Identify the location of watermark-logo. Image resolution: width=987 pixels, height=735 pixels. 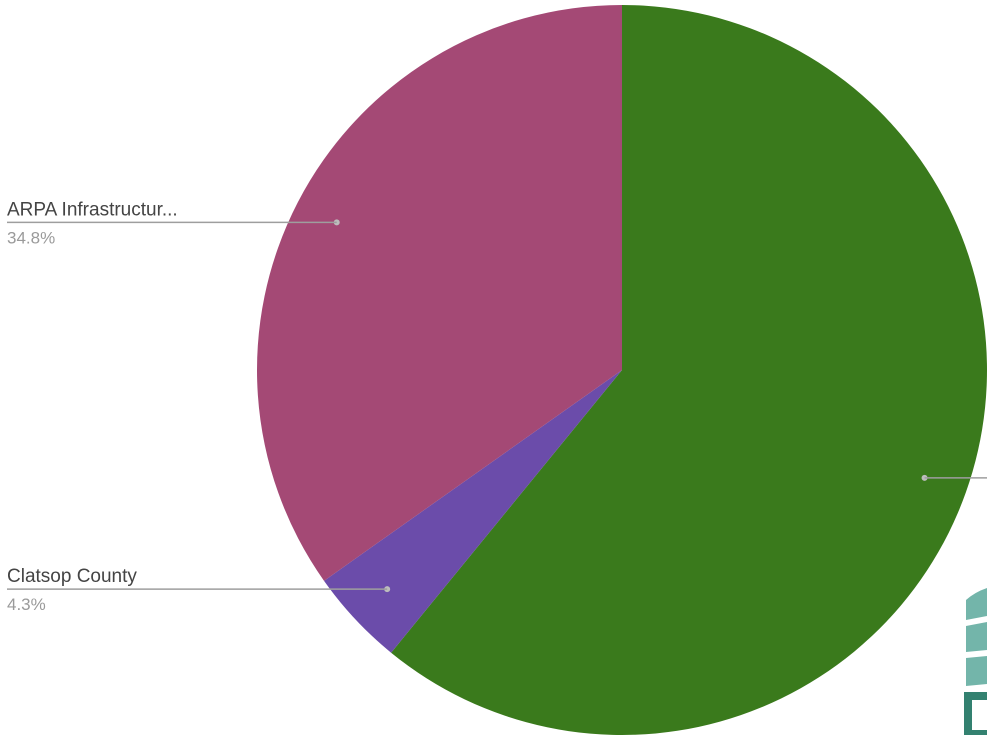
(975, 661).